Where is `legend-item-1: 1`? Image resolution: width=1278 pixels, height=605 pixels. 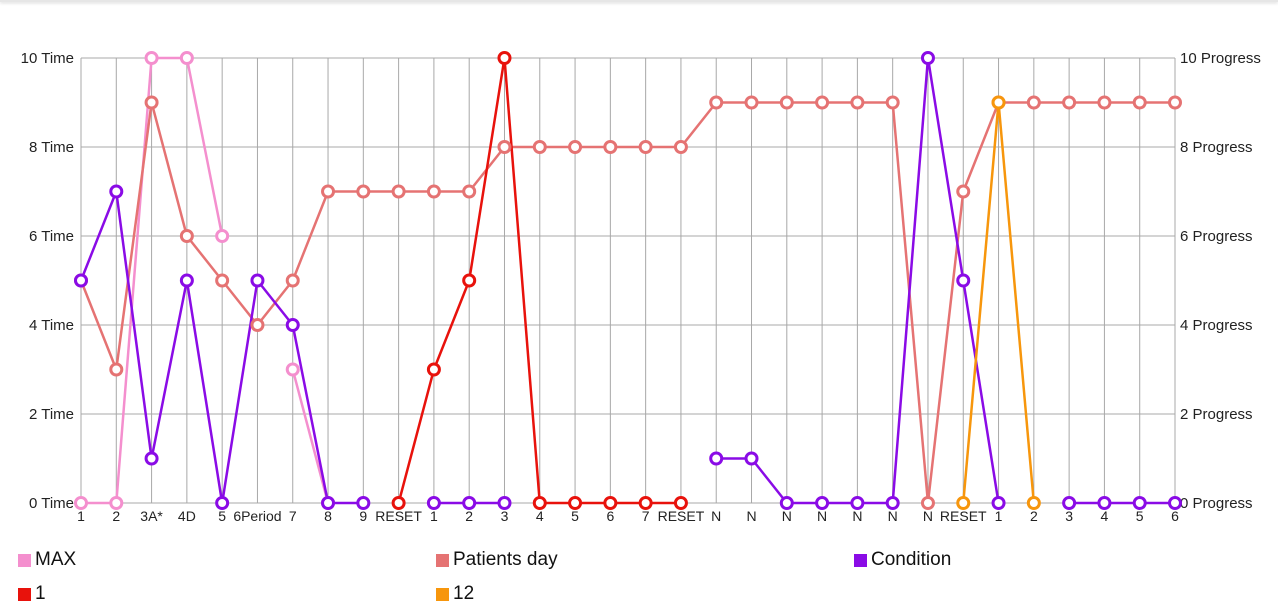
legend-item-1: 1 is located at coordinates (32, 594).